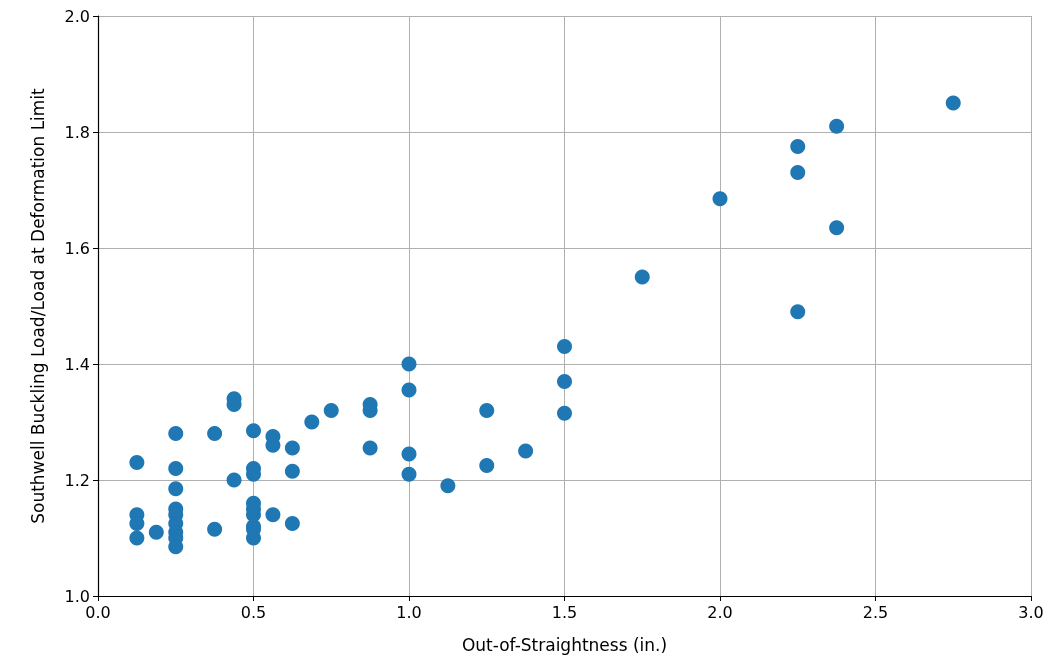  What do you see at coordinates (77, 16) in the screenshot?
I see `y-tick-label: 2.0` at bounding box center [77, 16].